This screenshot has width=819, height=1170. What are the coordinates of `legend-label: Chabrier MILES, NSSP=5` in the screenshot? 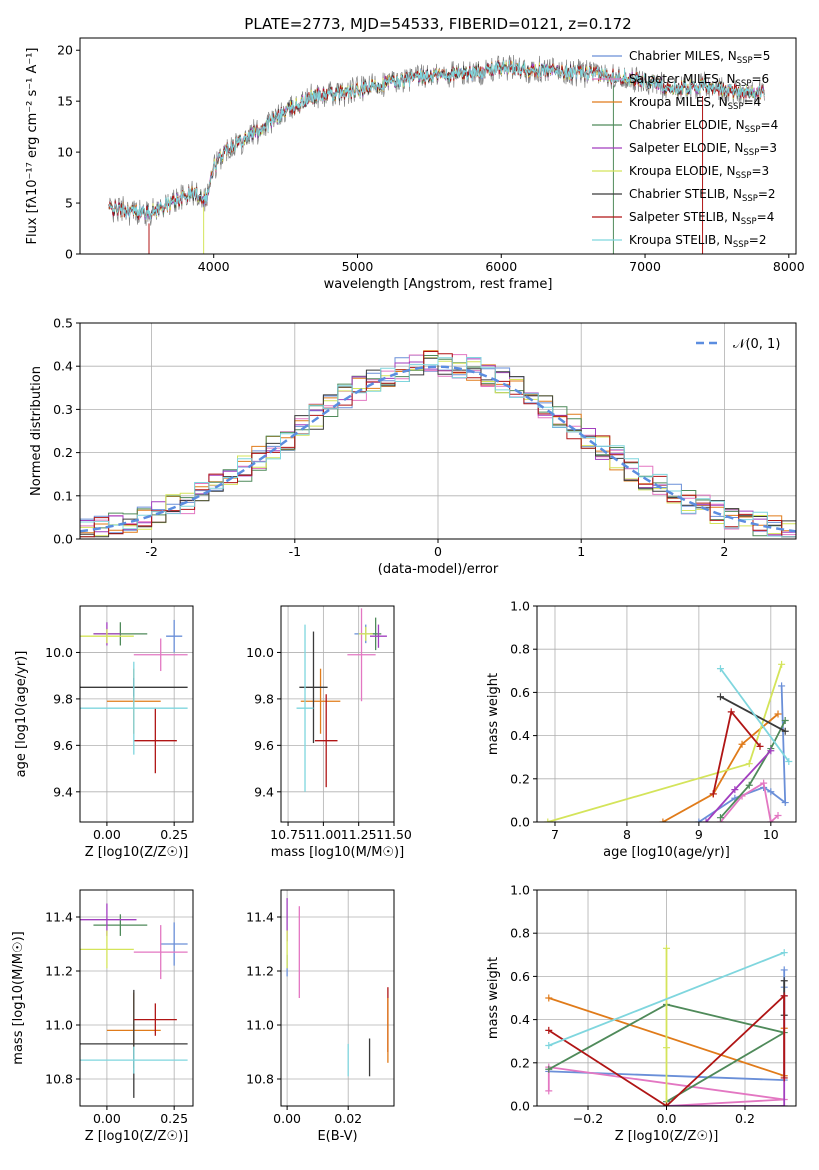 It's located at (699, 57).